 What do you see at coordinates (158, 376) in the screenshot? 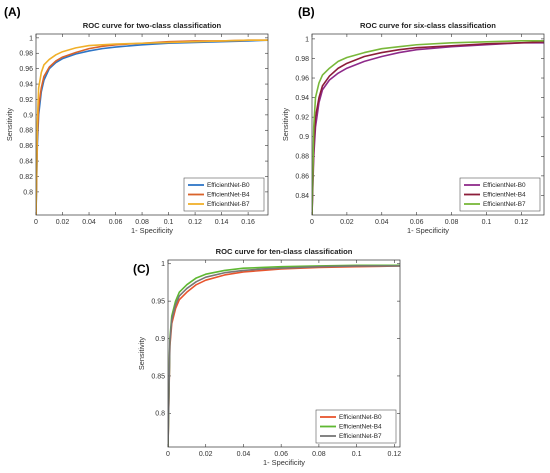
I see `y-tick-label: 0.85` at bounding box center [158, 376].